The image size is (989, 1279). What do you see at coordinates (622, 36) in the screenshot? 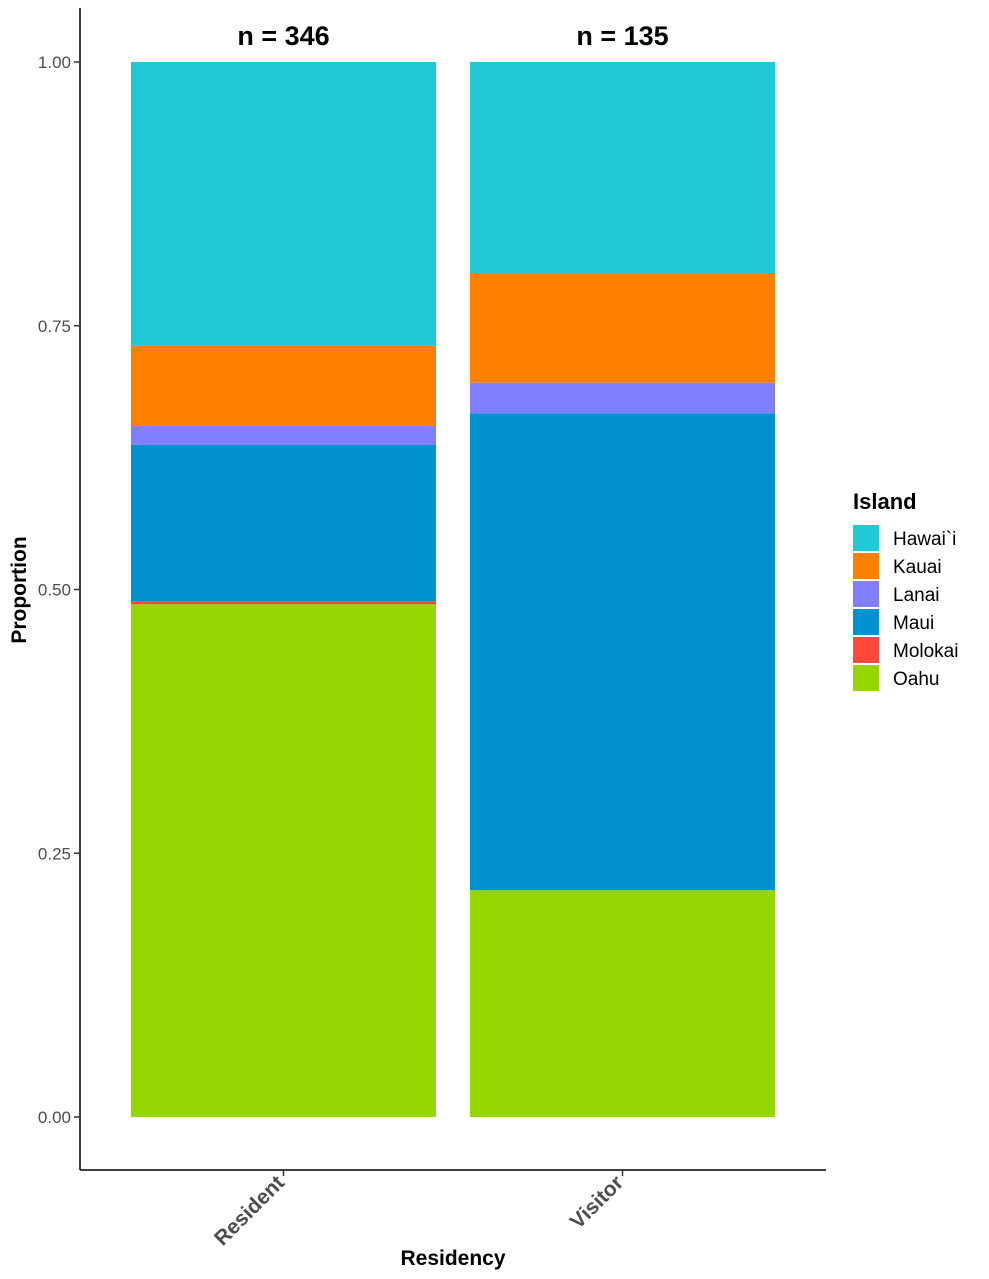
I see `bar-count-label: n = 135` at bounding box center [622, 36].